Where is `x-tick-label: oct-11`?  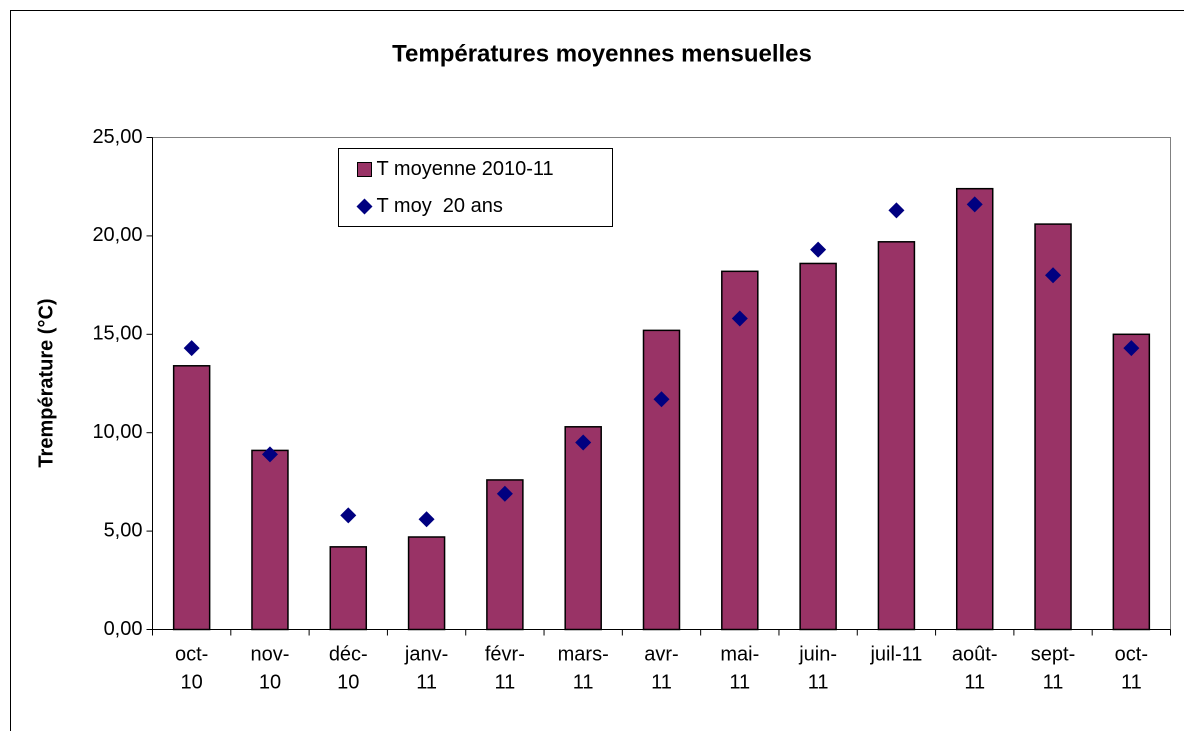
x-tick-label: oct-11 is located at coordinates (1131, 669).